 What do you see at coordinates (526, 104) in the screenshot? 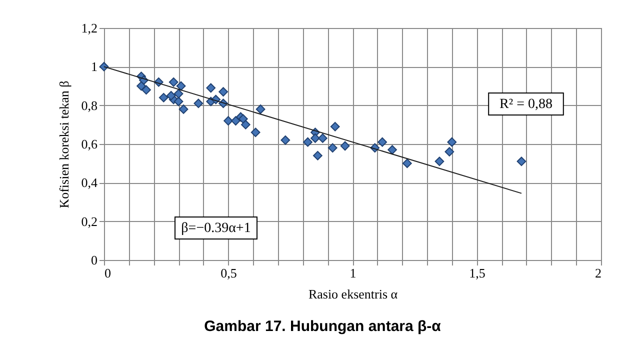
I see `annotation: R² = 0,88` at bounding box center [526, 104].